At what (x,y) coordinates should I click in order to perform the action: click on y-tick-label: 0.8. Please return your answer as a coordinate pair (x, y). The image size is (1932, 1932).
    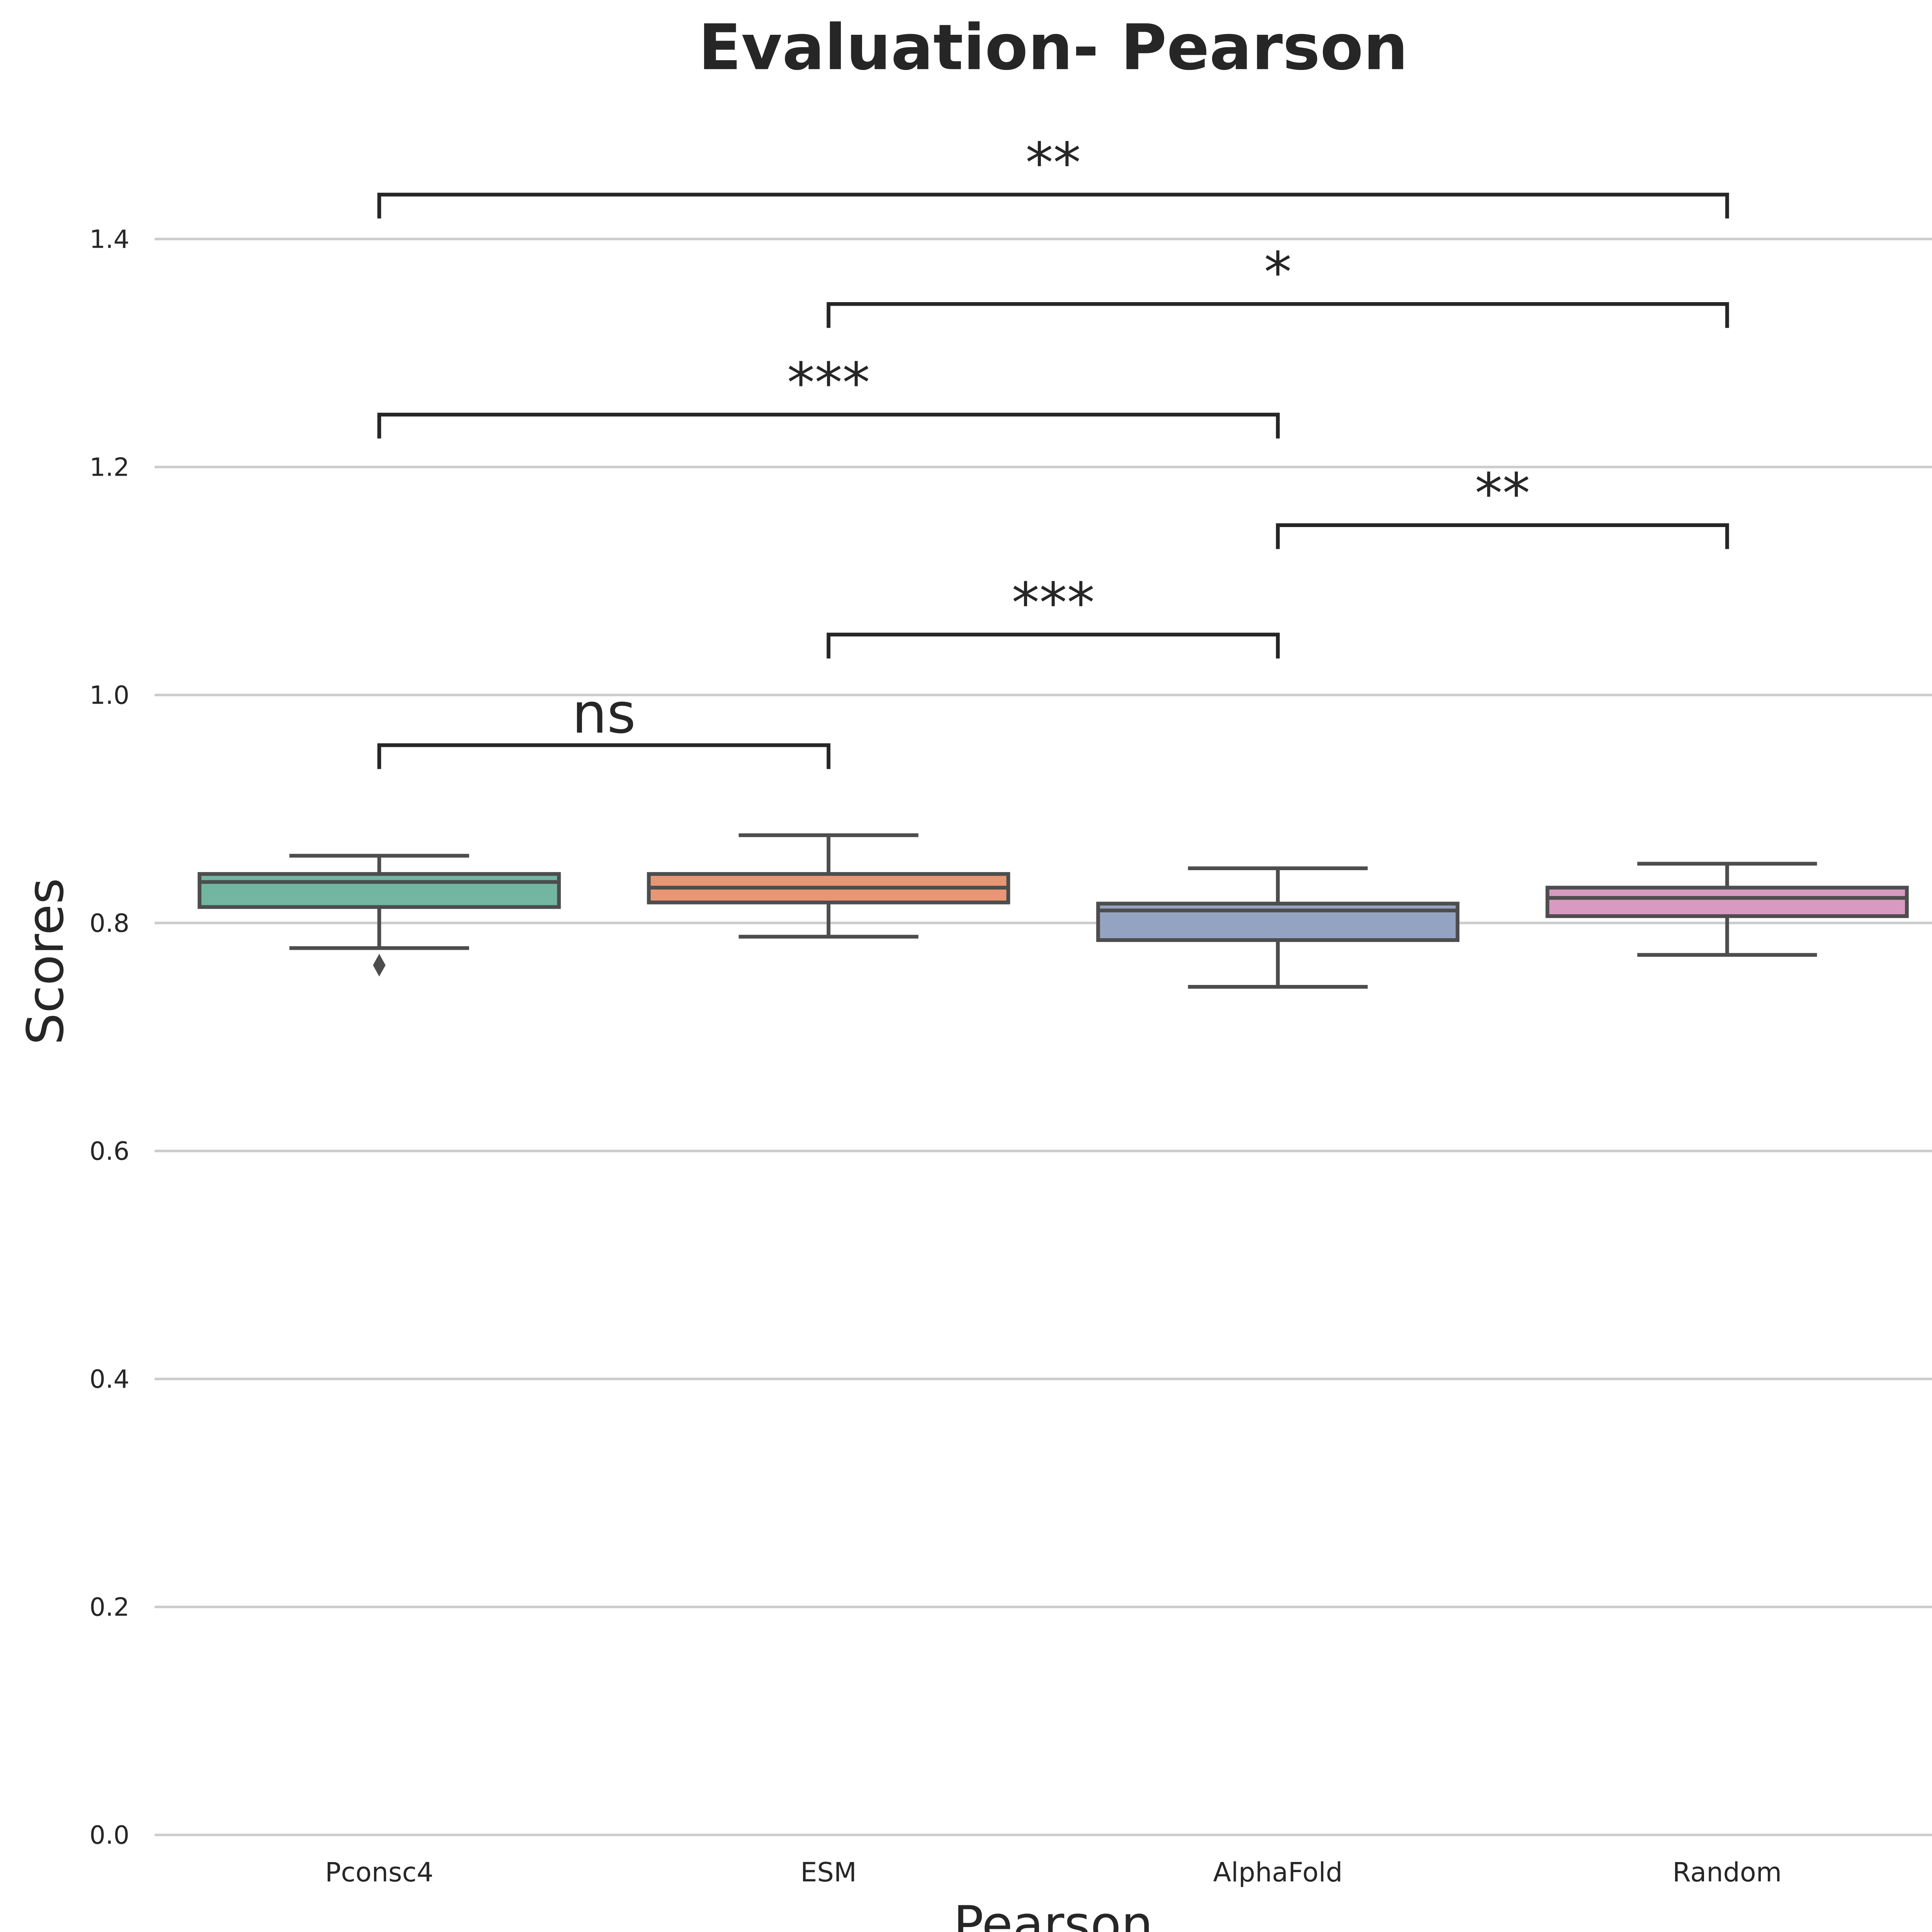
    Looking at the image, I should click on (110, 923).